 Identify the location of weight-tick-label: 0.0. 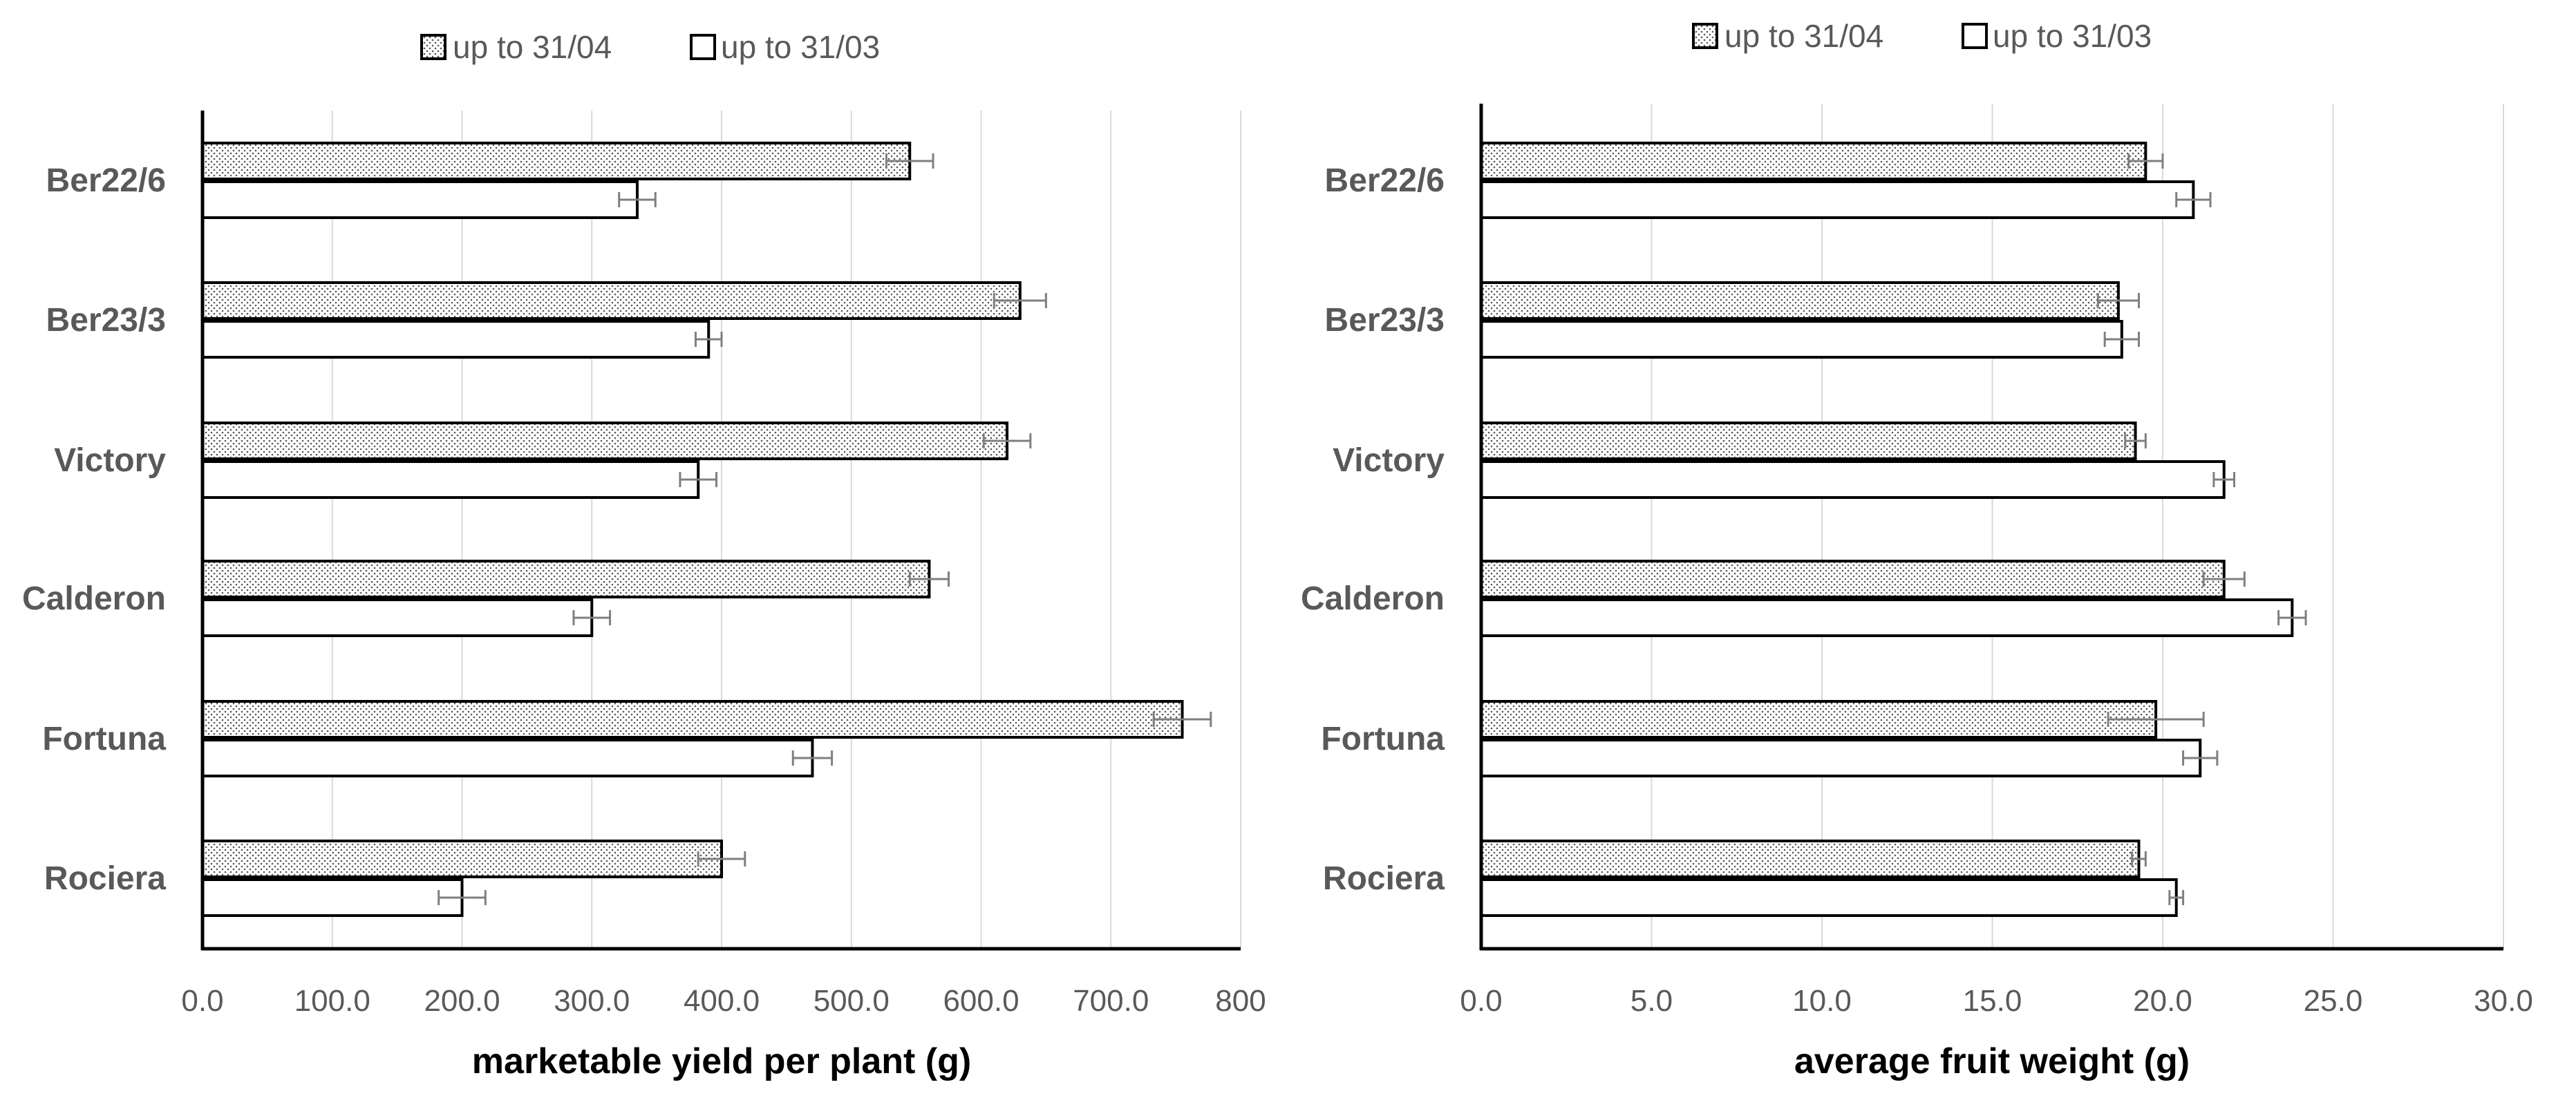
(1481, 1001).